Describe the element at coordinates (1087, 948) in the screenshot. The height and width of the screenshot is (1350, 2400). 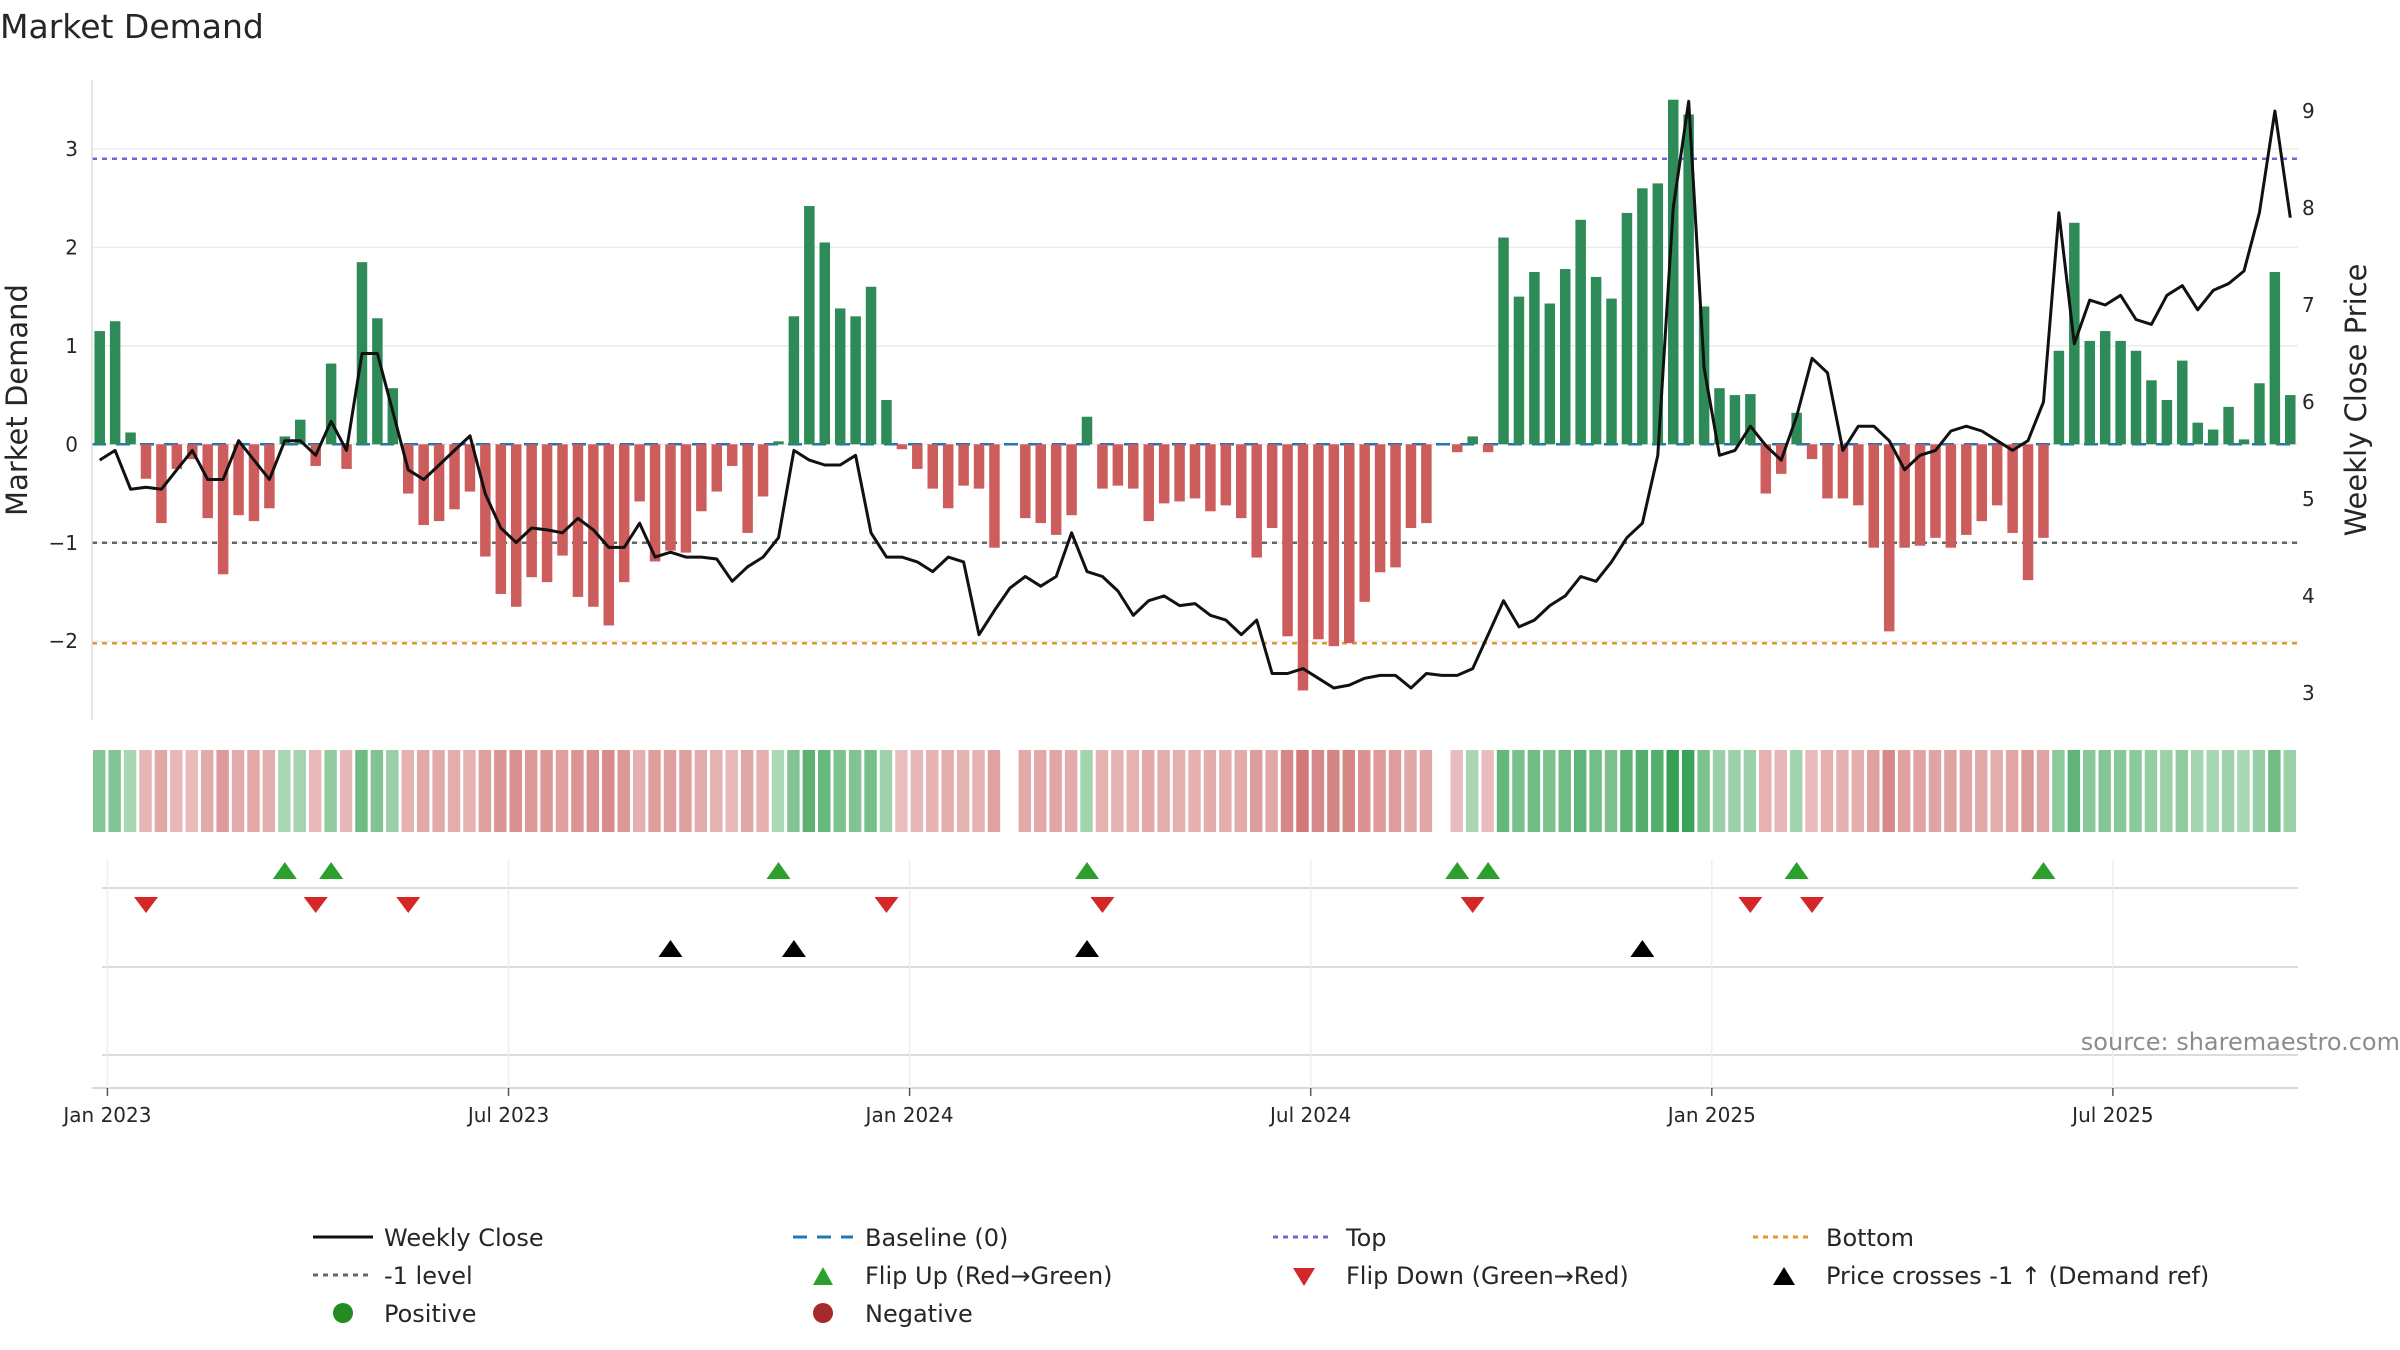
I see `price-cross-marker` at that location.